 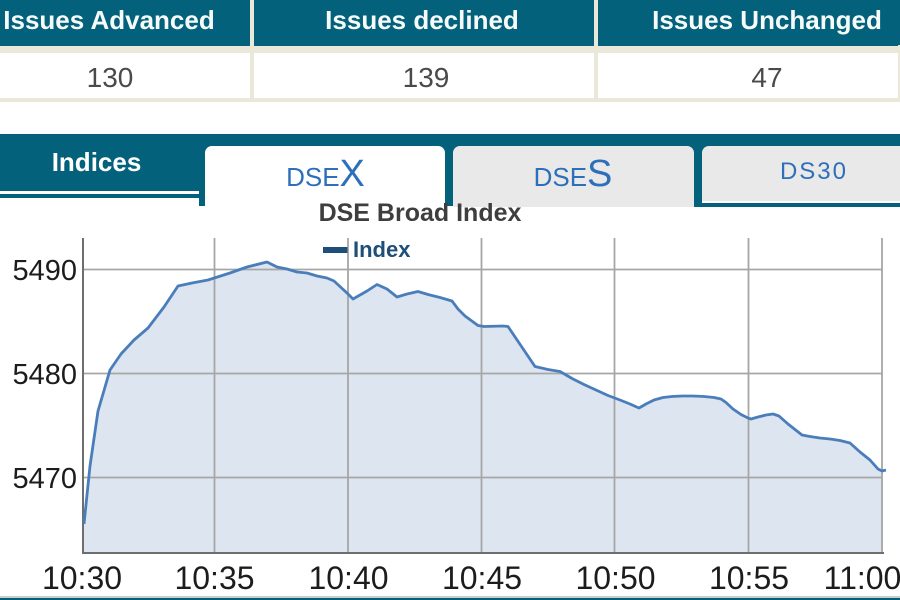 What do you see at coordinates (44, 375) in the screenshot?
I see `svg-text: 5480` at bounding box center [44, 375].